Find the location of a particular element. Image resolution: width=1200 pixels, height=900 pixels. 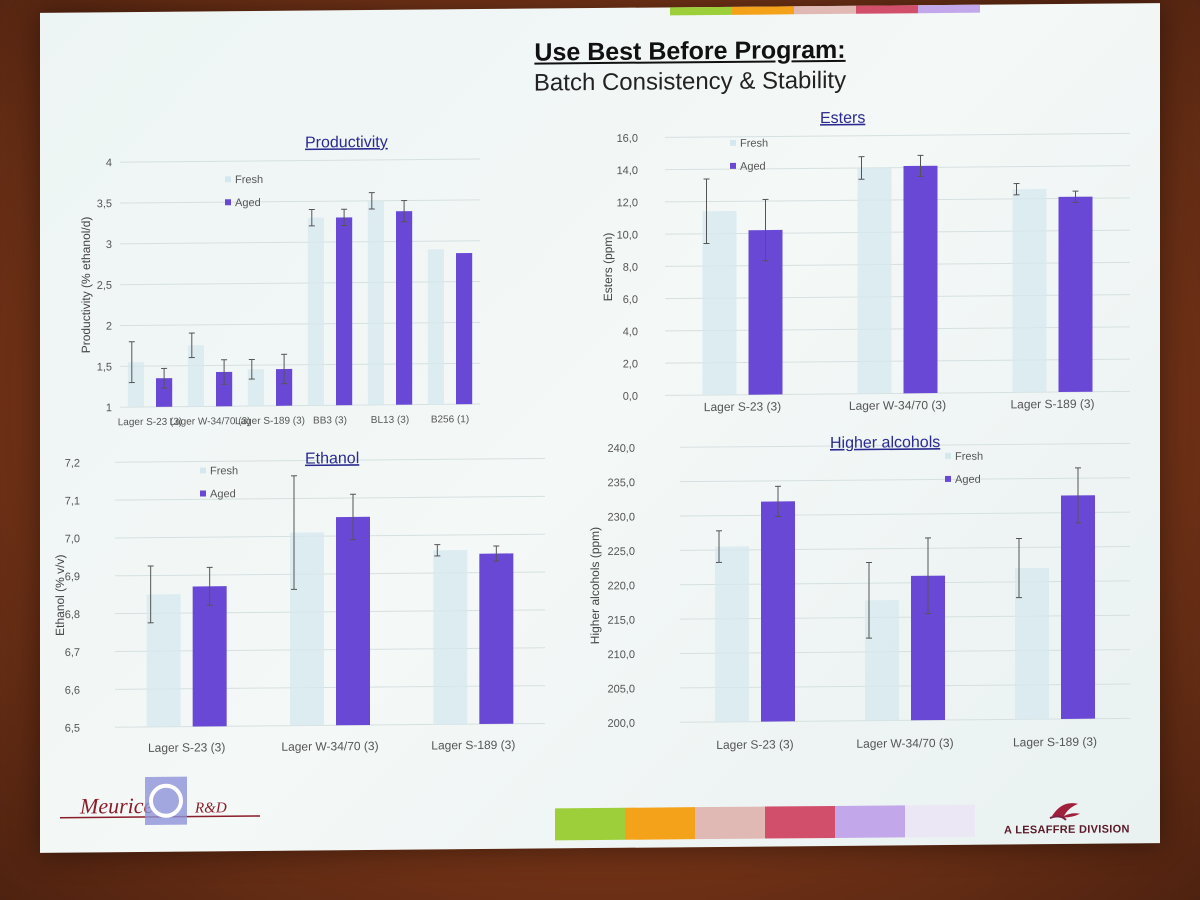

chart-title-esters: Esters is located at coordinates (842, 118).